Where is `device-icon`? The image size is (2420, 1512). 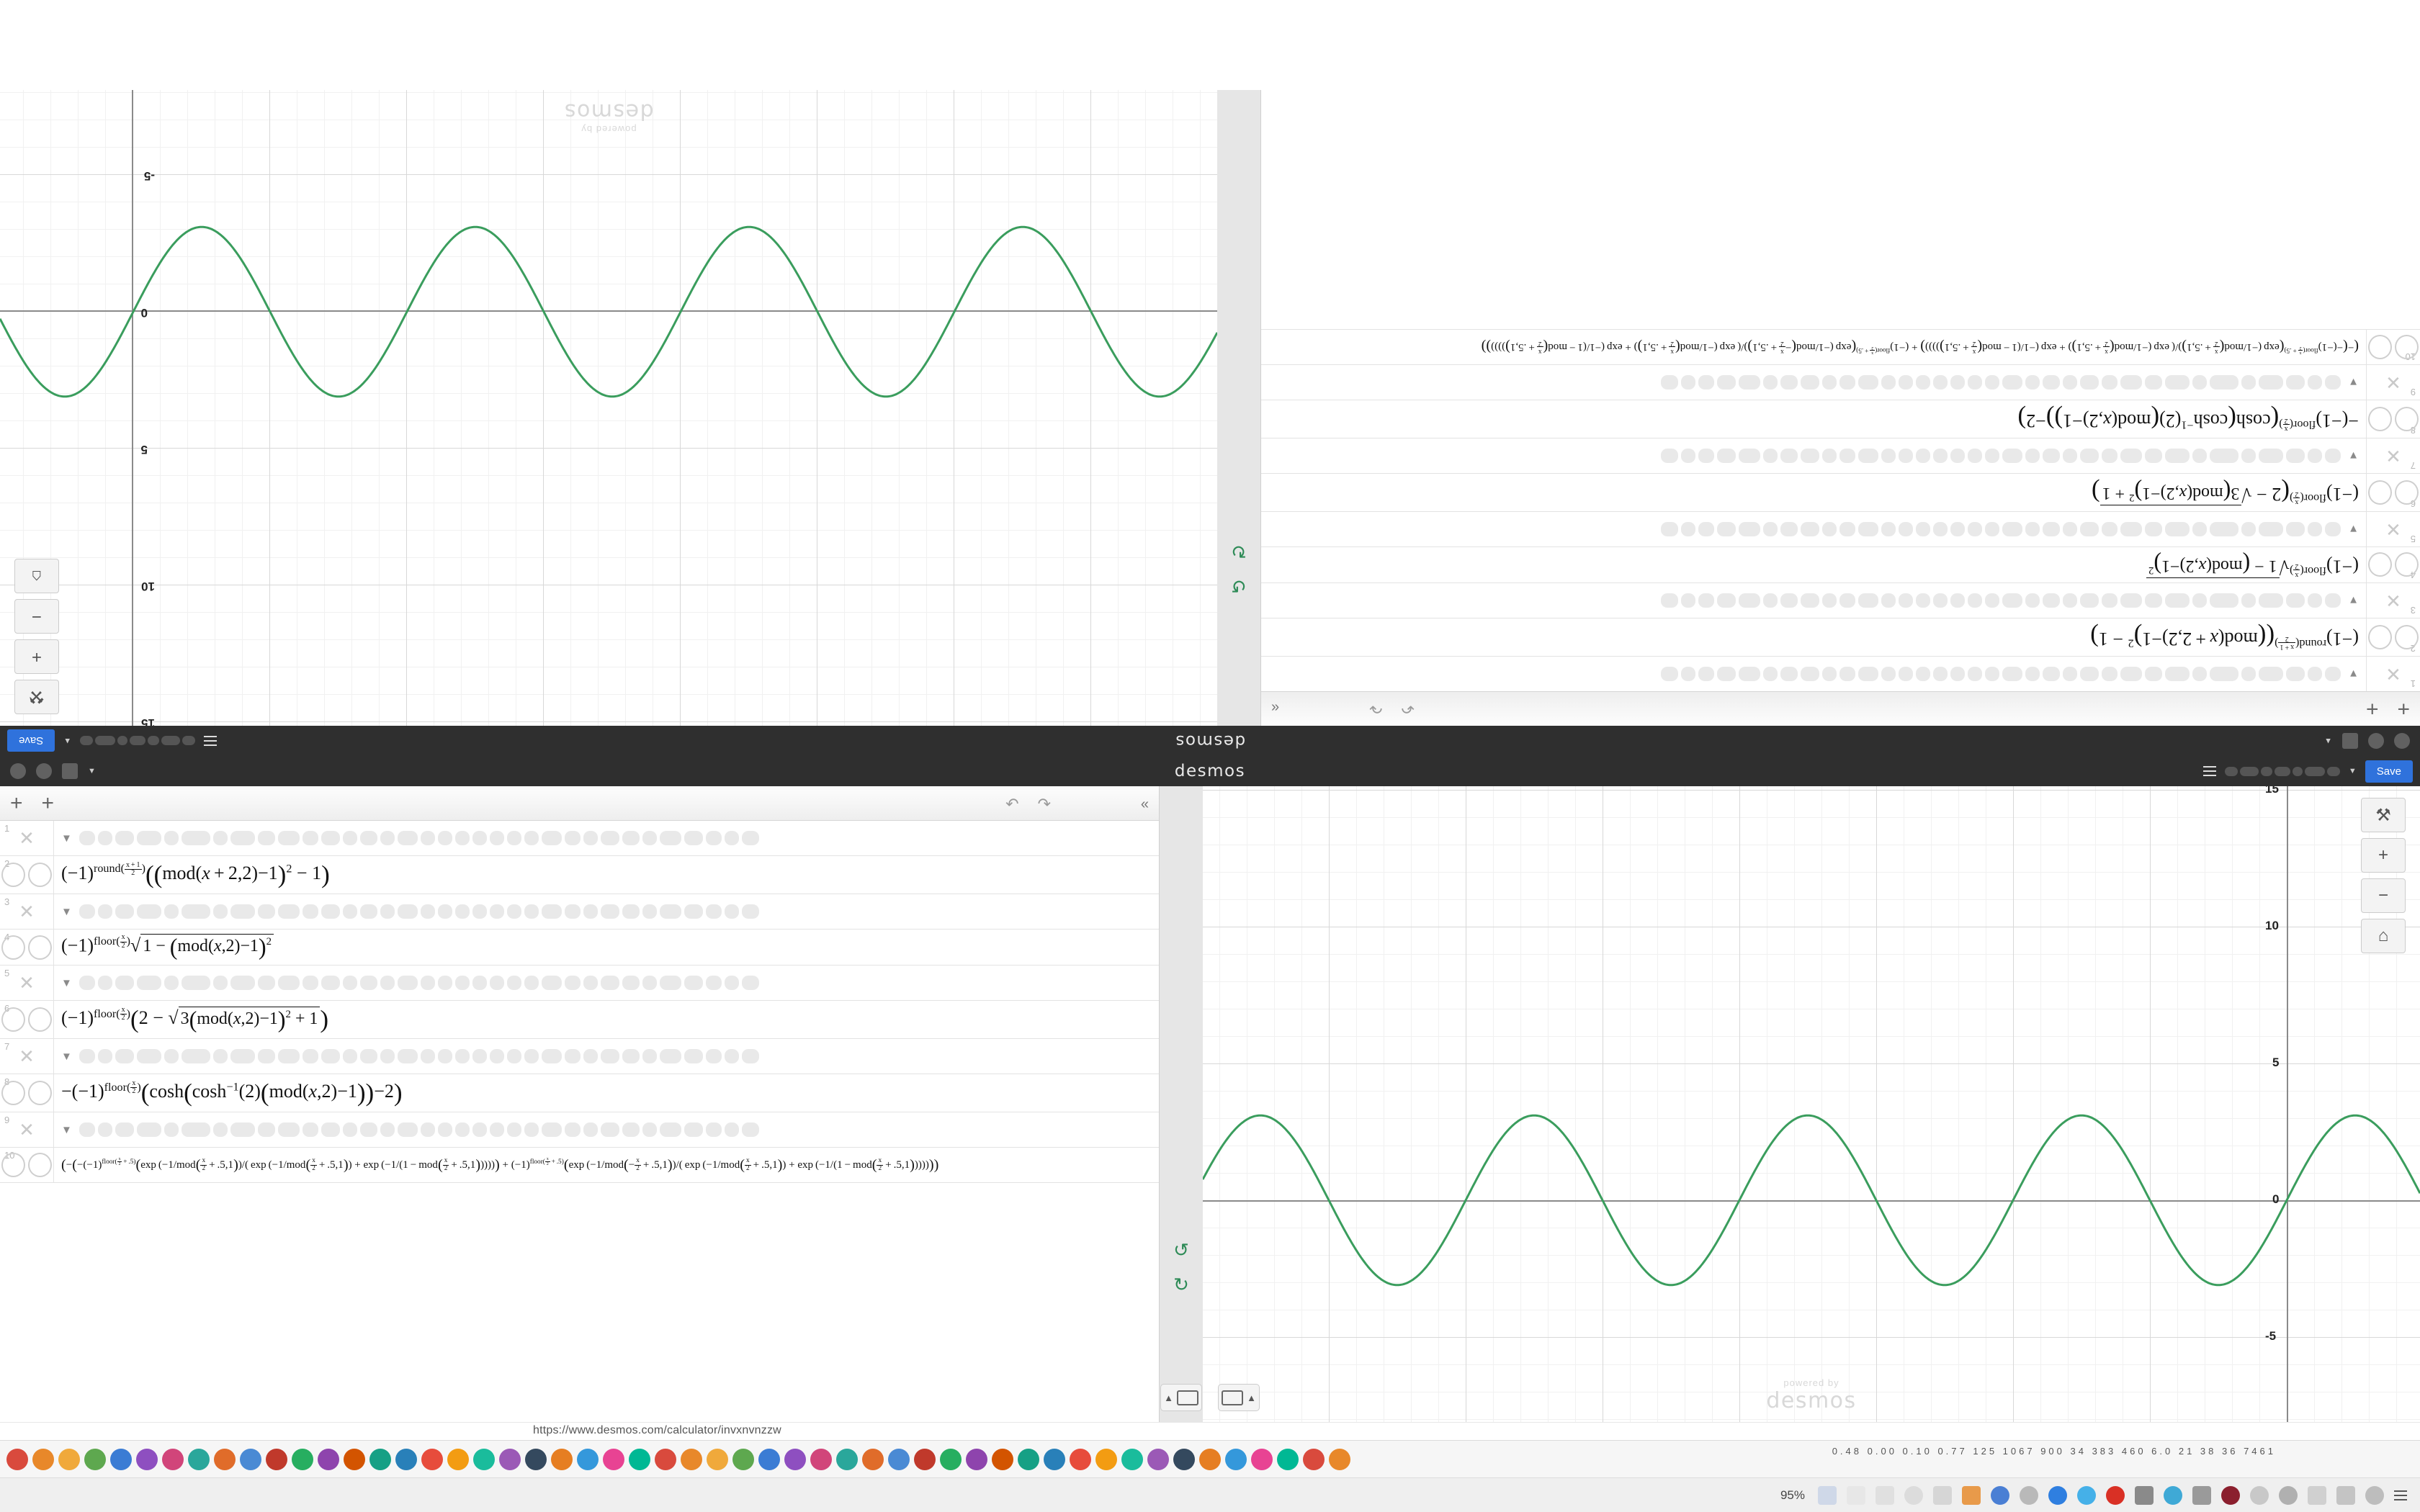 device-icon is located at coordinates (2201, 1495).